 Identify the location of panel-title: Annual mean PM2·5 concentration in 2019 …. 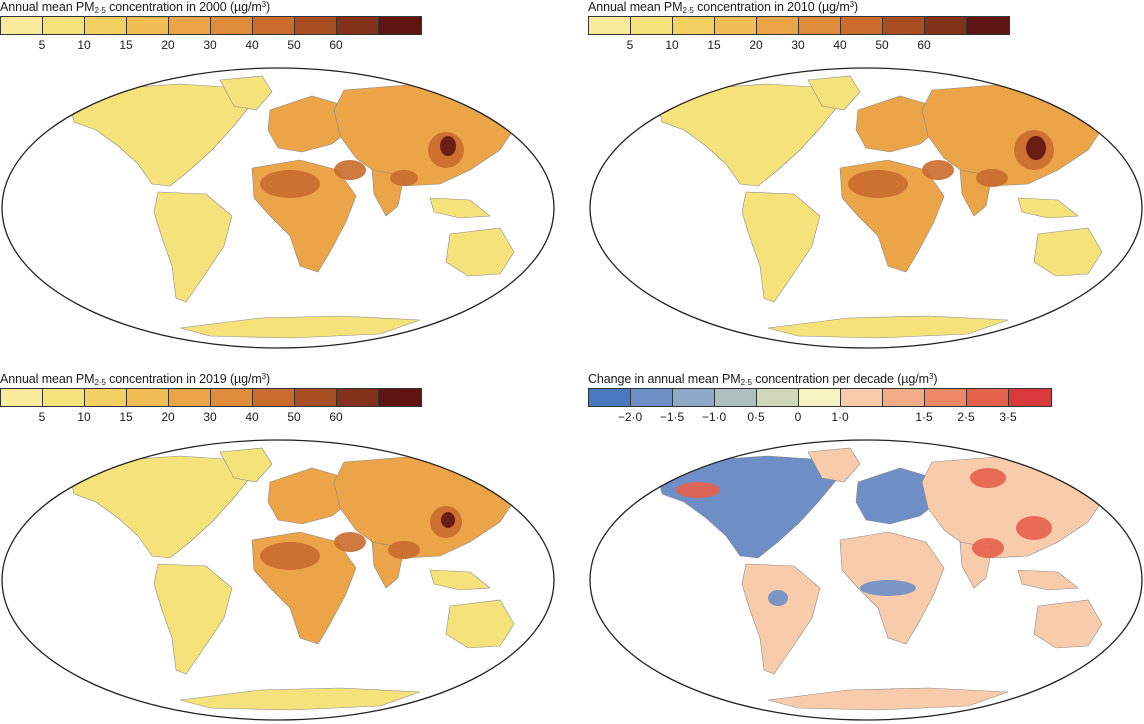
(135, 379).